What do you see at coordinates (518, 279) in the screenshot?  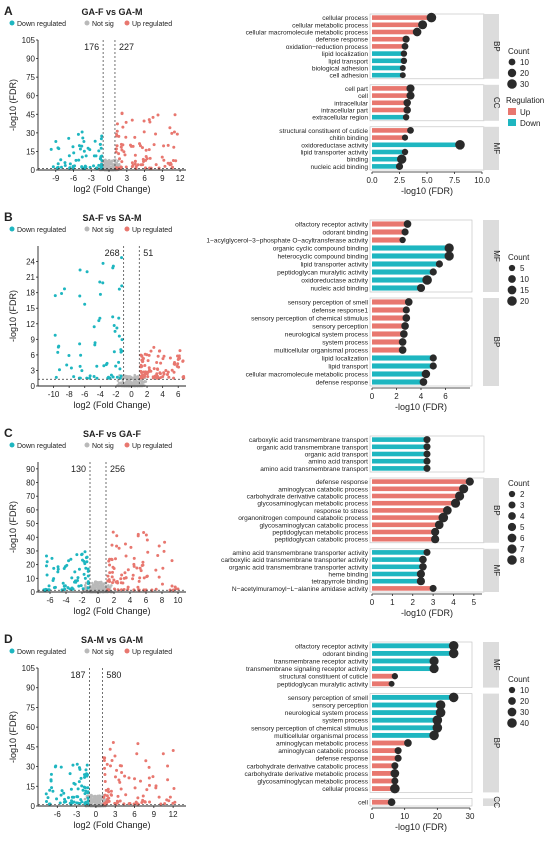 I see `count-legend: Count 5 10 15 20` at bounding box center [518, 279].